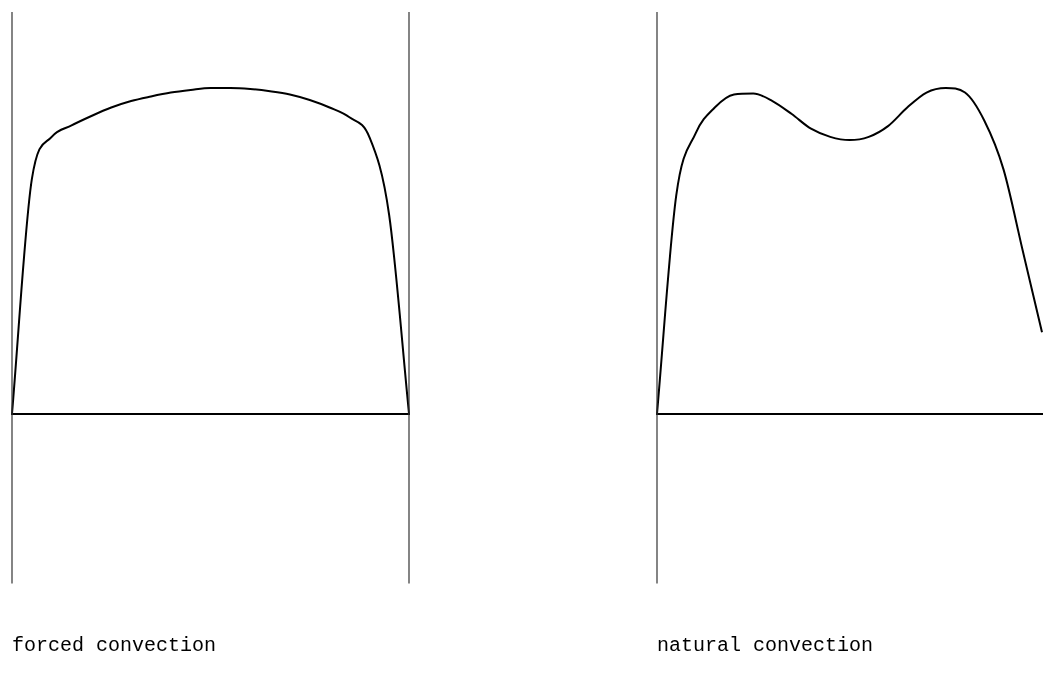  What do you see at coordinates (765, 646) in the screenshot?
I see `x-axis-title: natural convection` at bounding box center [765, 646].